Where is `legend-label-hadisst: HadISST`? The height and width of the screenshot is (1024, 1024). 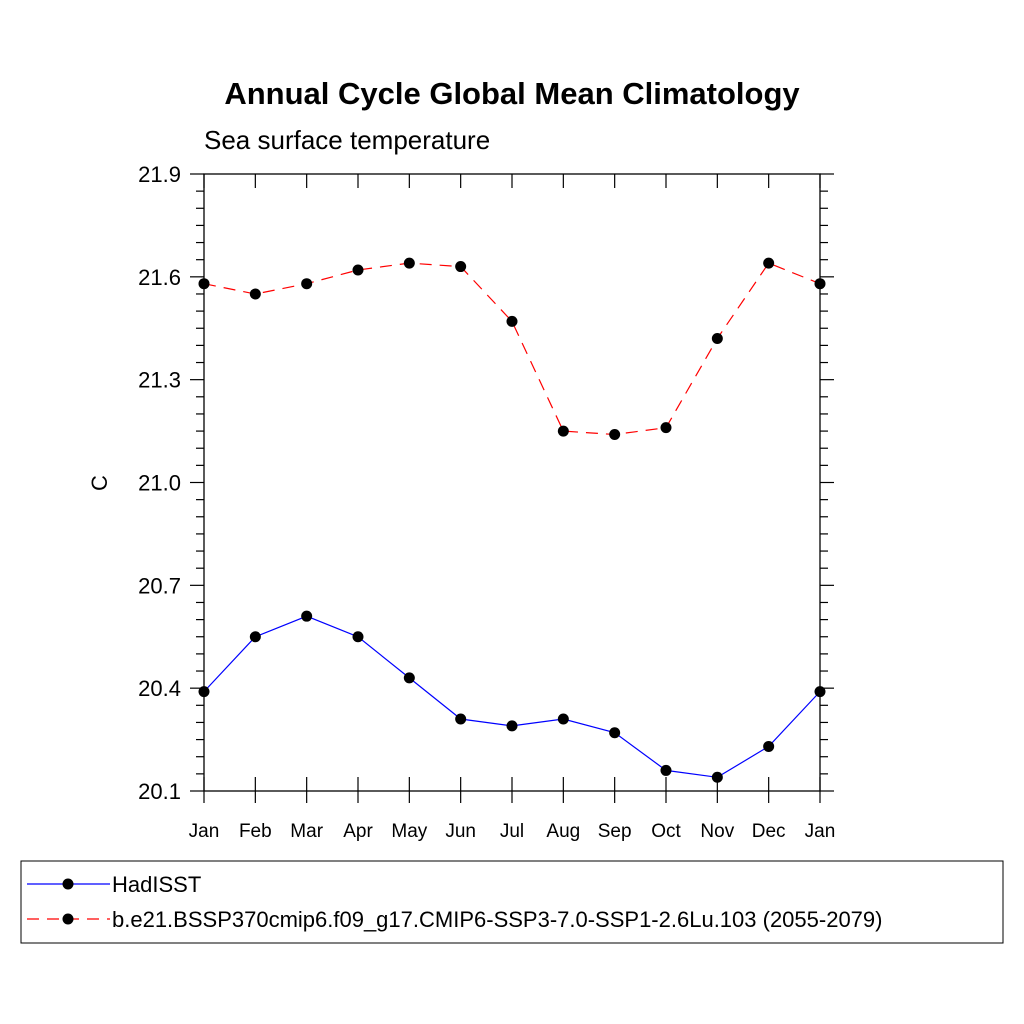
legend-label-hadisst: HadISST is located at coordinates (156, 884).